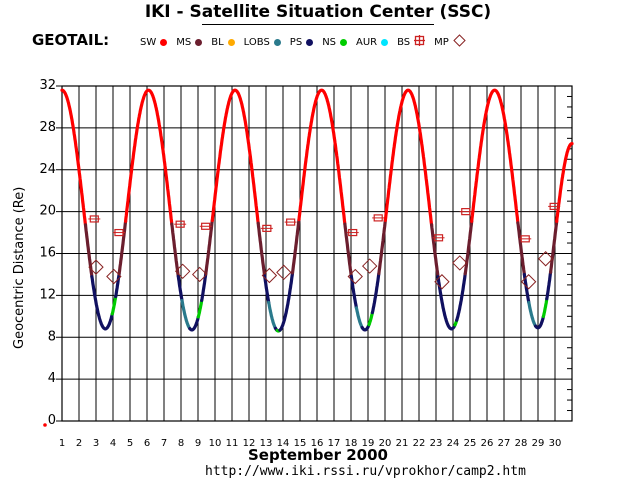 The width and height of the screenshot is (636, 500). I want to click on legend-label: AUR, so click(367, 42).